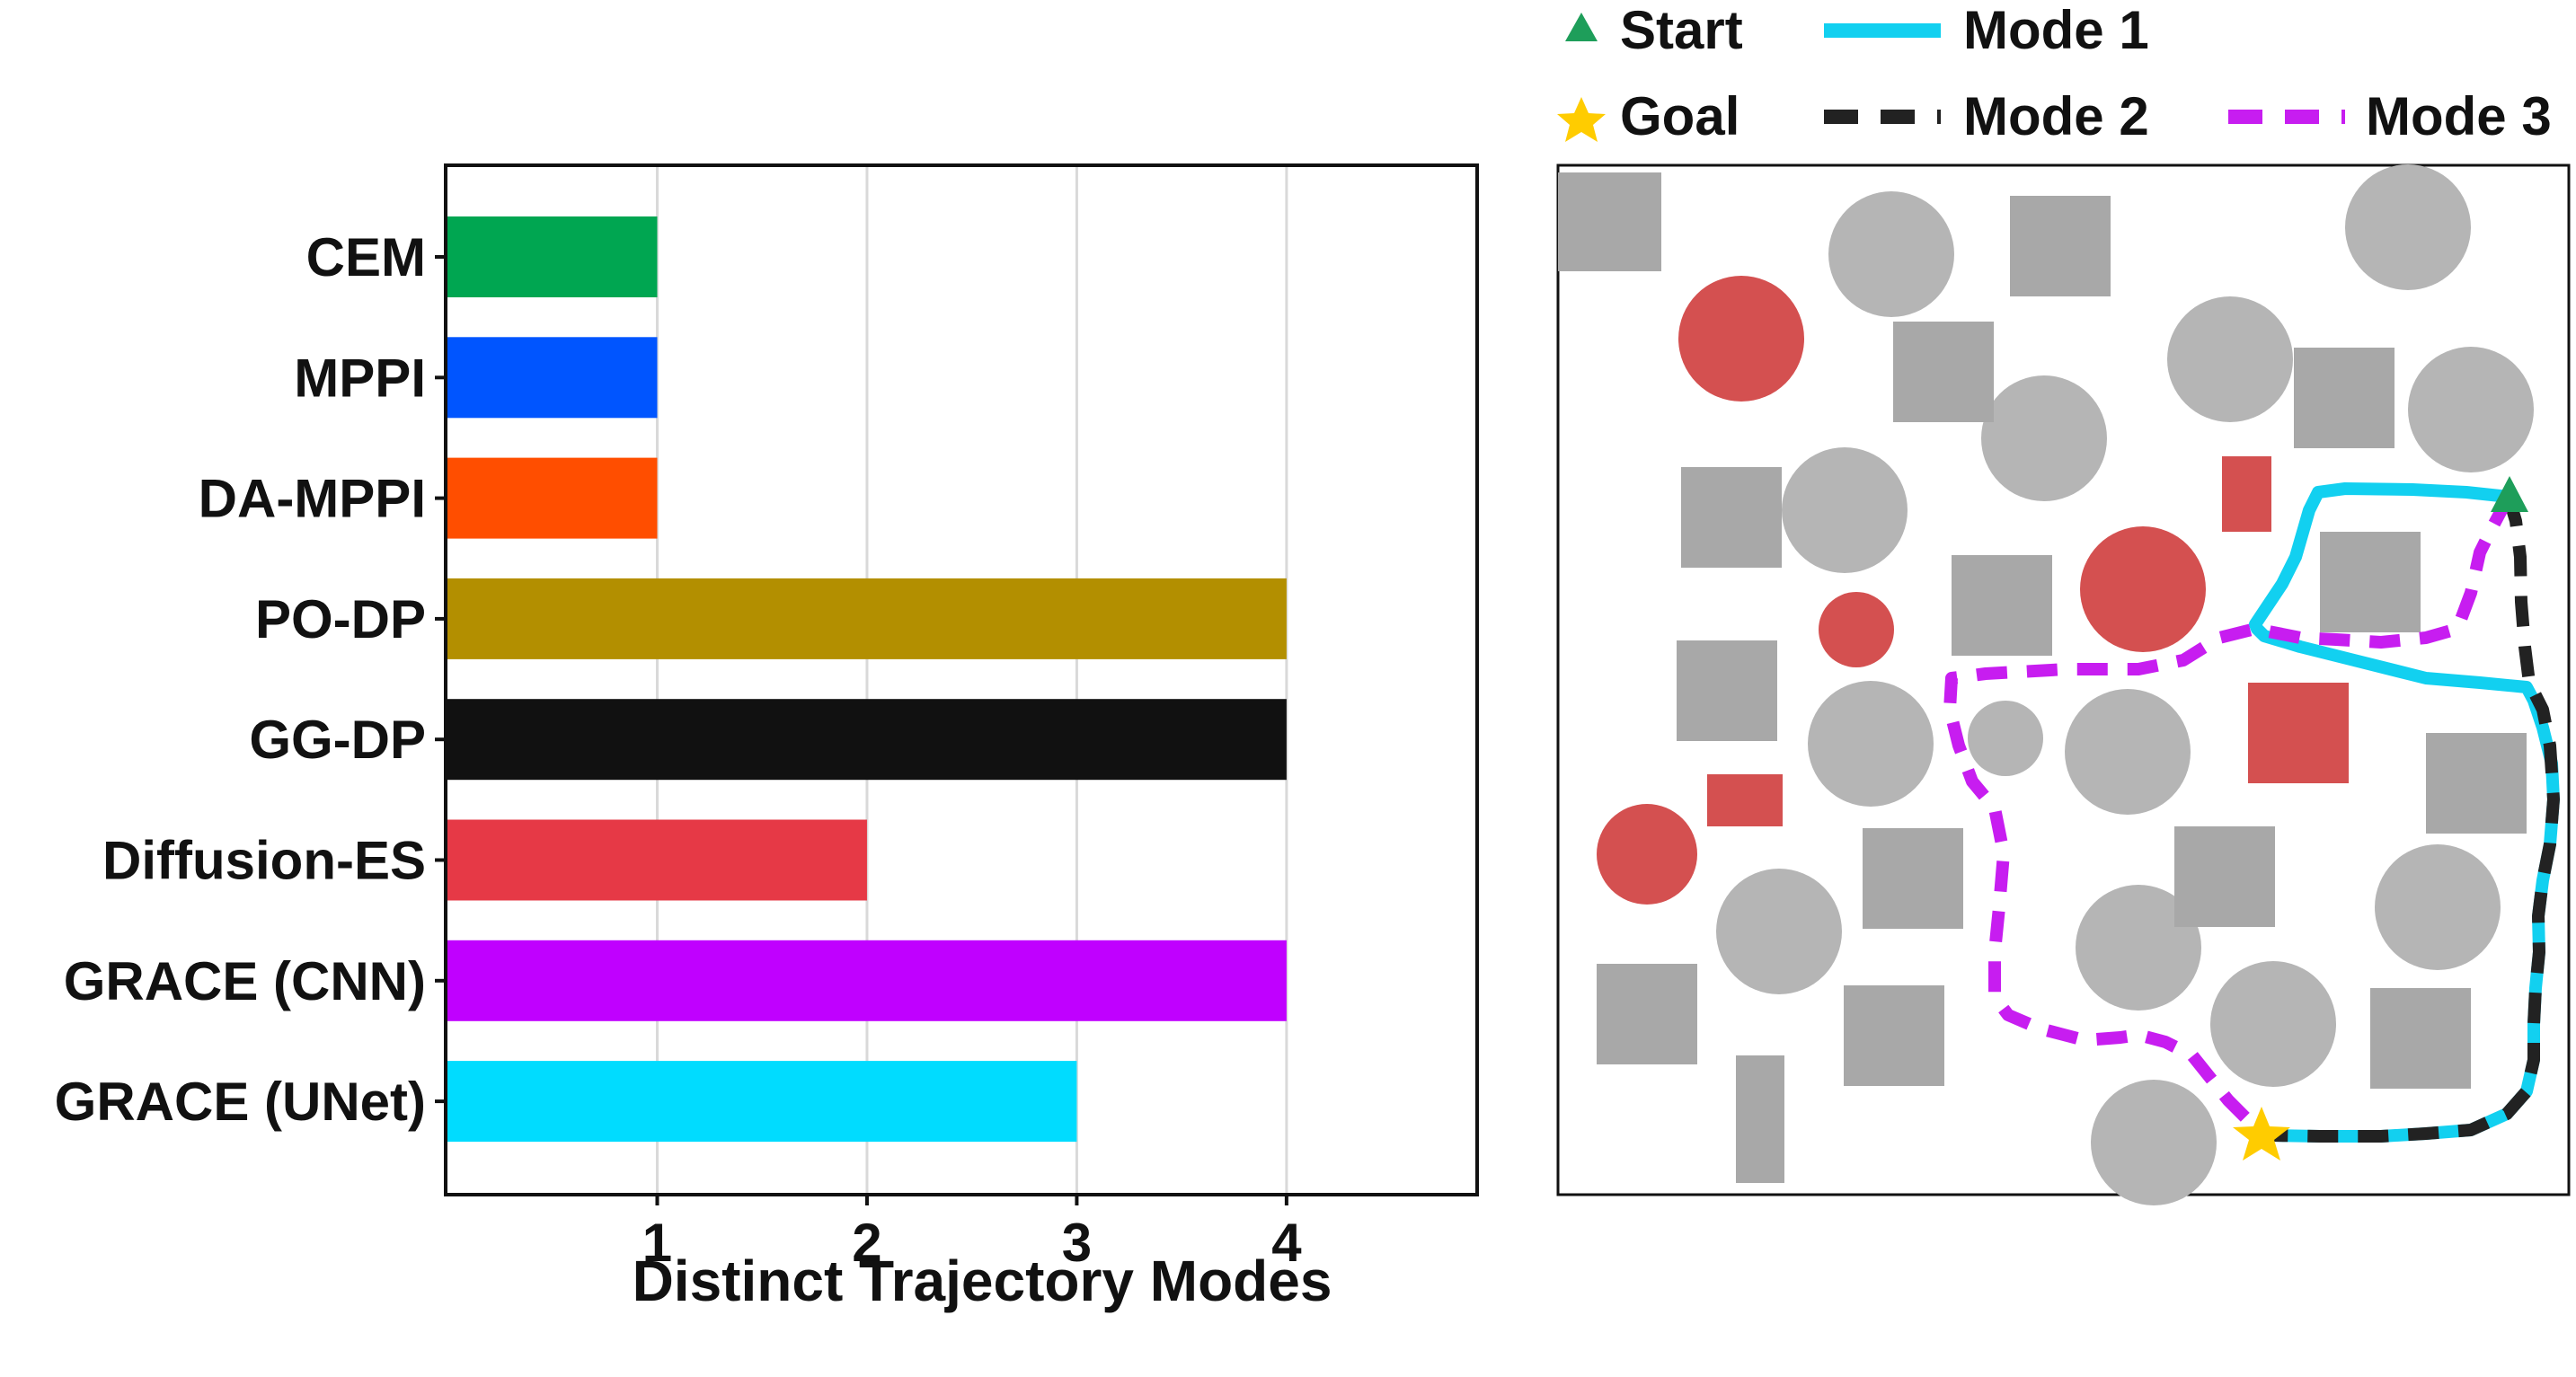 The image size is (2576, 1377). What do you see at coordinates (867, 1243) in the screenshot?
I see `x-tick-label: 2` at bounding box center [867, 1243].